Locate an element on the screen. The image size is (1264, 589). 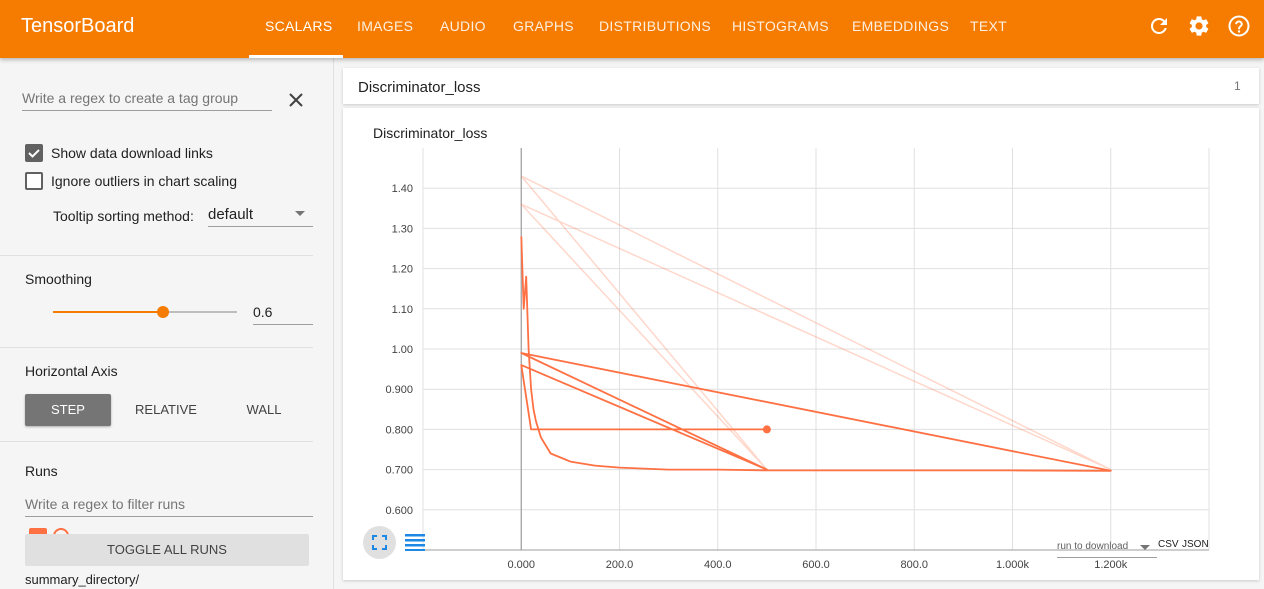
x-tick-label: 400.0 is located at coordinates (718, 565).